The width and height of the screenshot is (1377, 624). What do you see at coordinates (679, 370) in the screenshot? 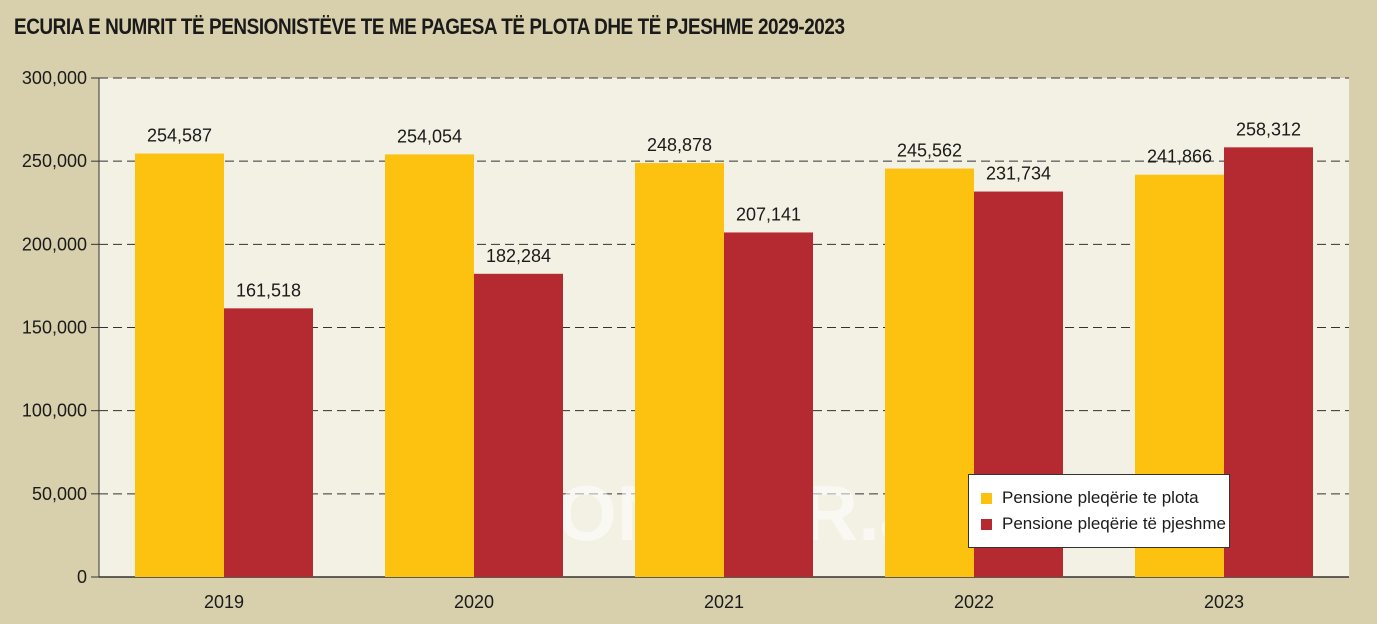
I see `bar-full-2021` at bounding box center [679, 370].